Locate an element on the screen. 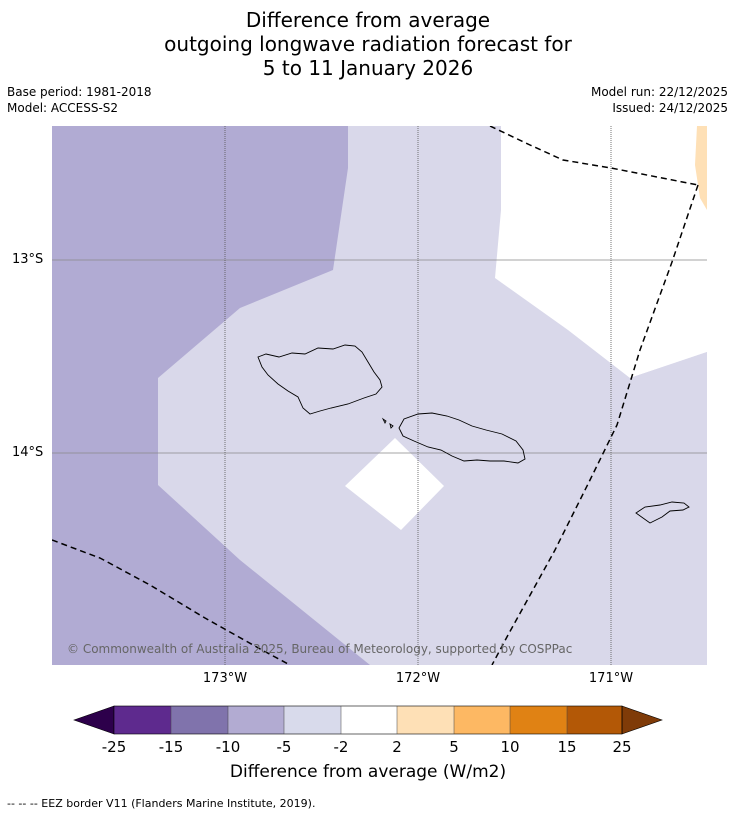 This screenshot has height=816, width=736. meta-left: Base period: 1981-2018 Model: ACCESS-S2 is located at coordinates (79, 100).